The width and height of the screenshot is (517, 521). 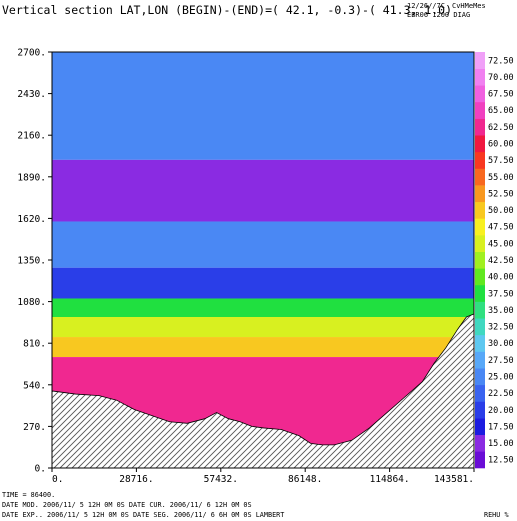 I want to click on x-tick-label: 114864., so click(x=390, y=479).